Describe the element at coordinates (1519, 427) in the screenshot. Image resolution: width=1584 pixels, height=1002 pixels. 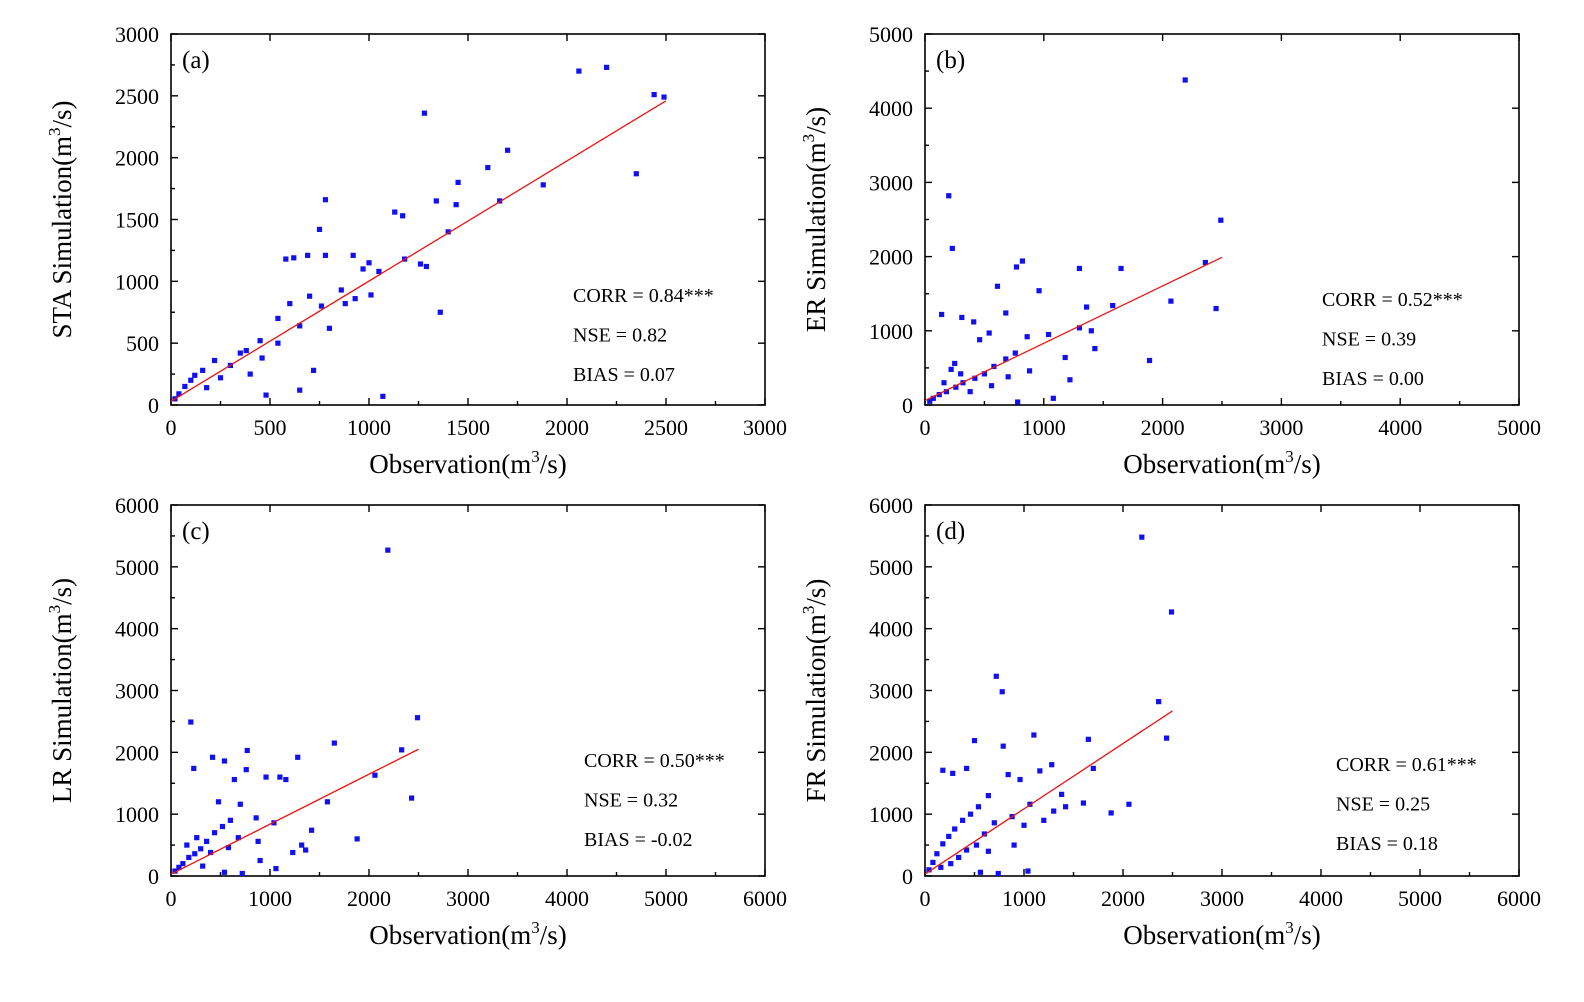
I see `x-tick-label: 5000` at that location.